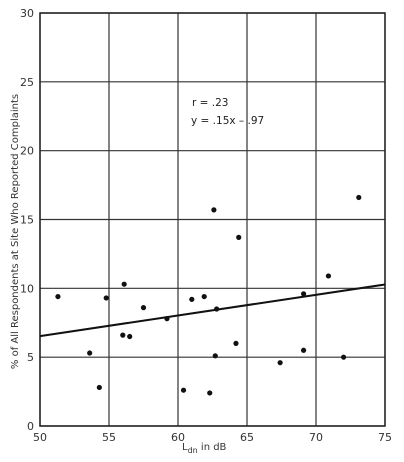  I want to click on x-tick-label: 70, so click(316, 437).